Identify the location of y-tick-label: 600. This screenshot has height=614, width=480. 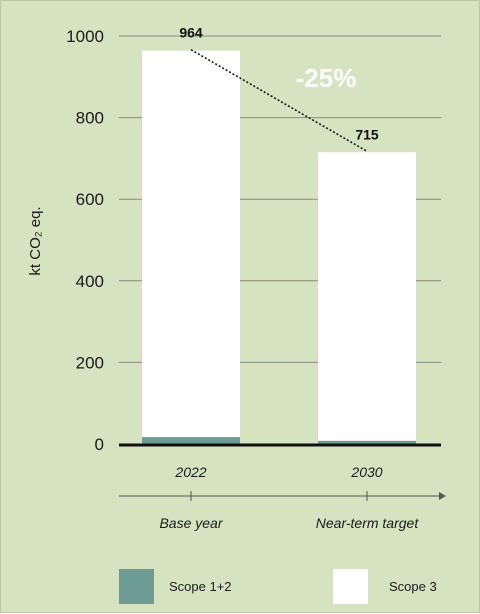
(90, 199).